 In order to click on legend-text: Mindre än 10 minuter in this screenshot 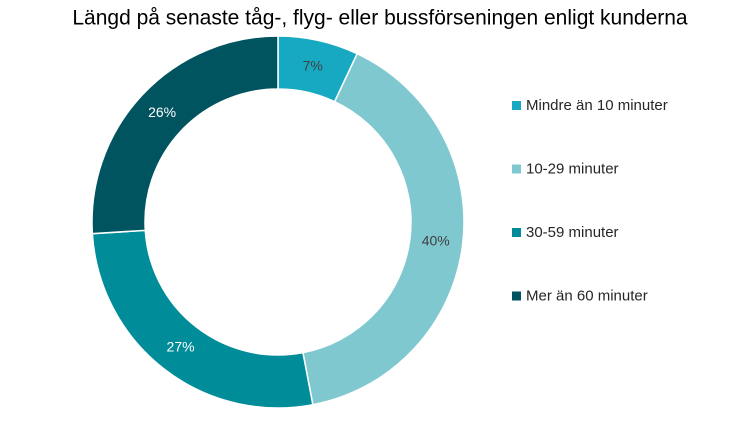, I will do `click(597, 105)`.